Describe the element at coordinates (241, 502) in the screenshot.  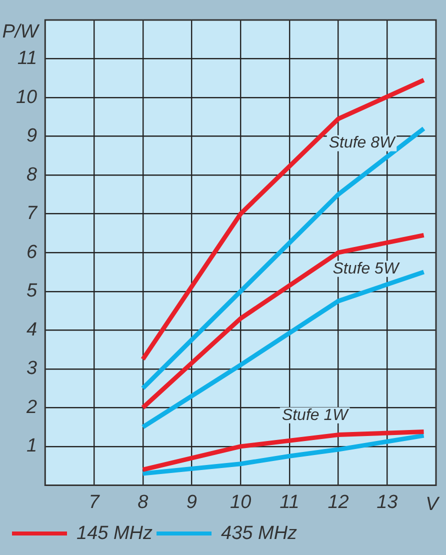
I see `x-tick-label: 10` at that location.